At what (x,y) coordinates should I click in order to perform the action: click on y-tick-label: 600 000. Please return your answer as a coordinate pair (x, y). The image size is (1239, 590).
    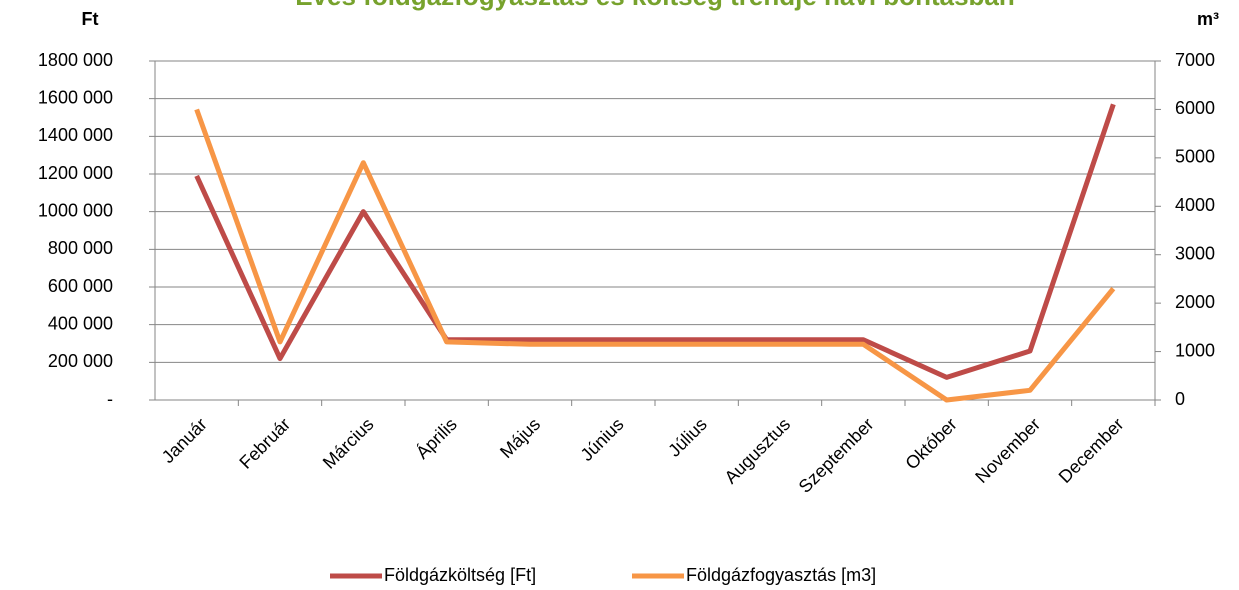
    Looking at the image, I should click on (80, 286).